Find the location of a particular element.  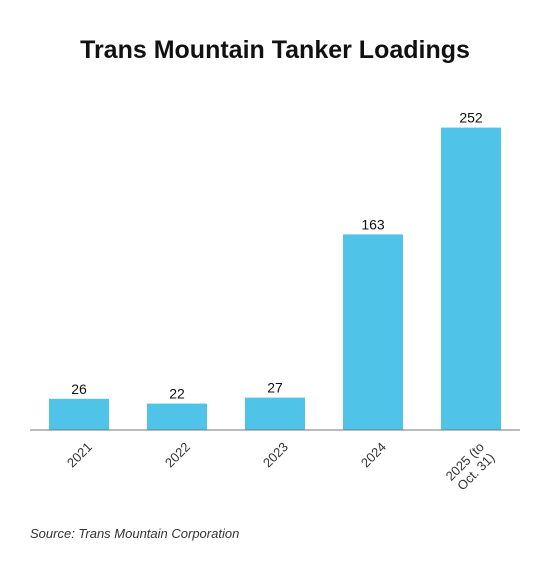

data-label-1: 26 is located at coordinates (79, 389).